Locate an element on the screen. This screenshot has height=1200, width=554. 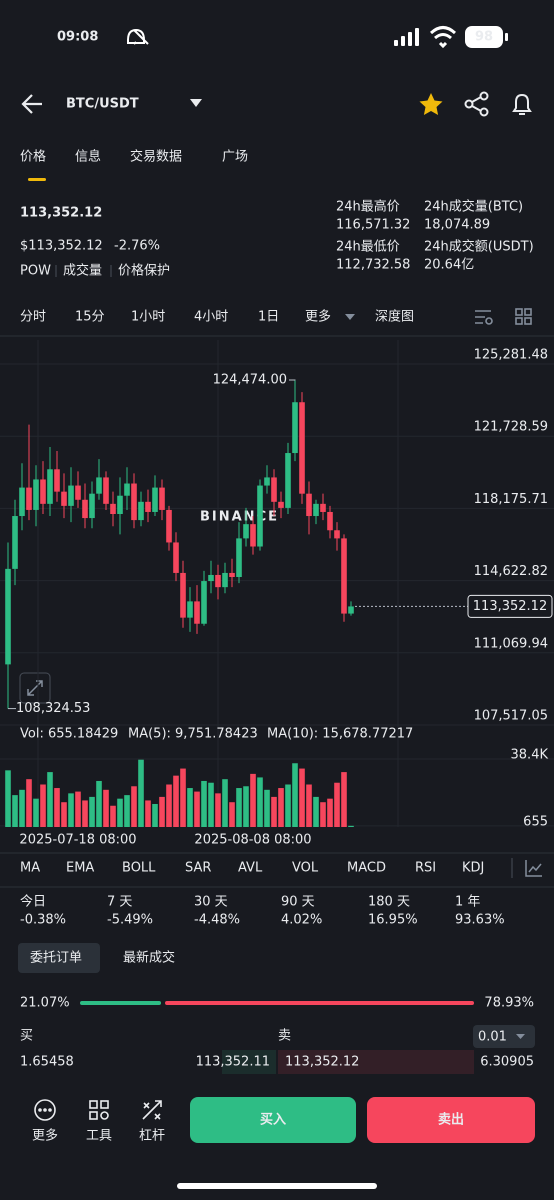
high-marker-label: 124,474.00 is located at coordinates (250, 380).